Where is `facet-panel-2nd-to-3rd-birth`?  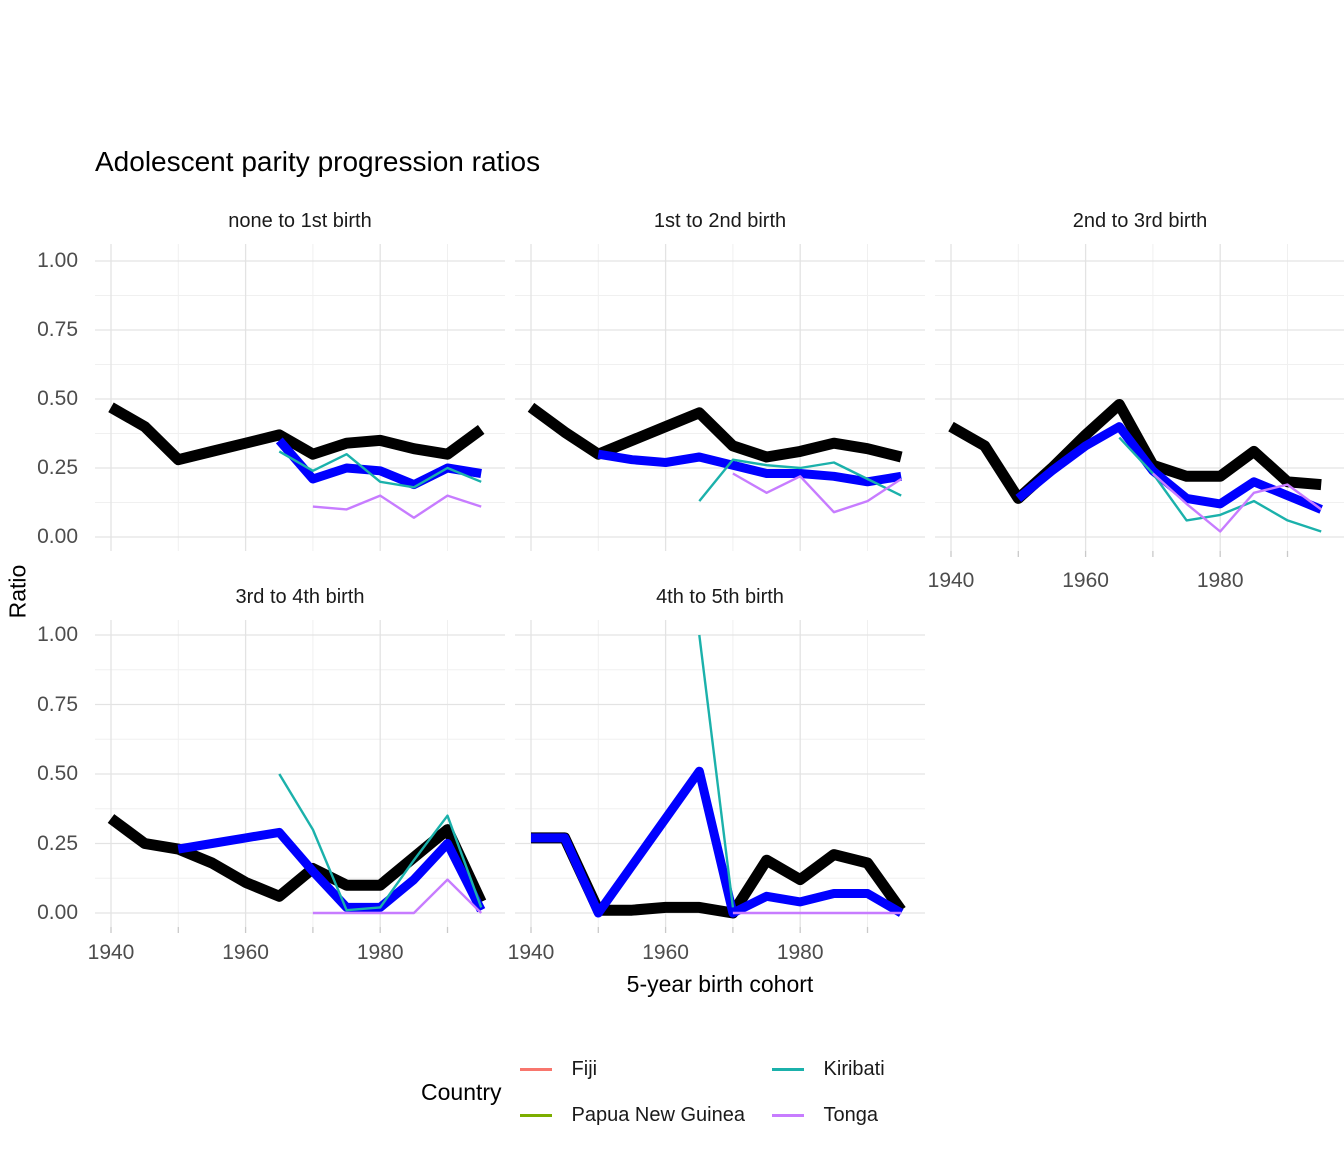
facet-panel-2nd-to-3rd-birth is located at coordinates (1139, 400).